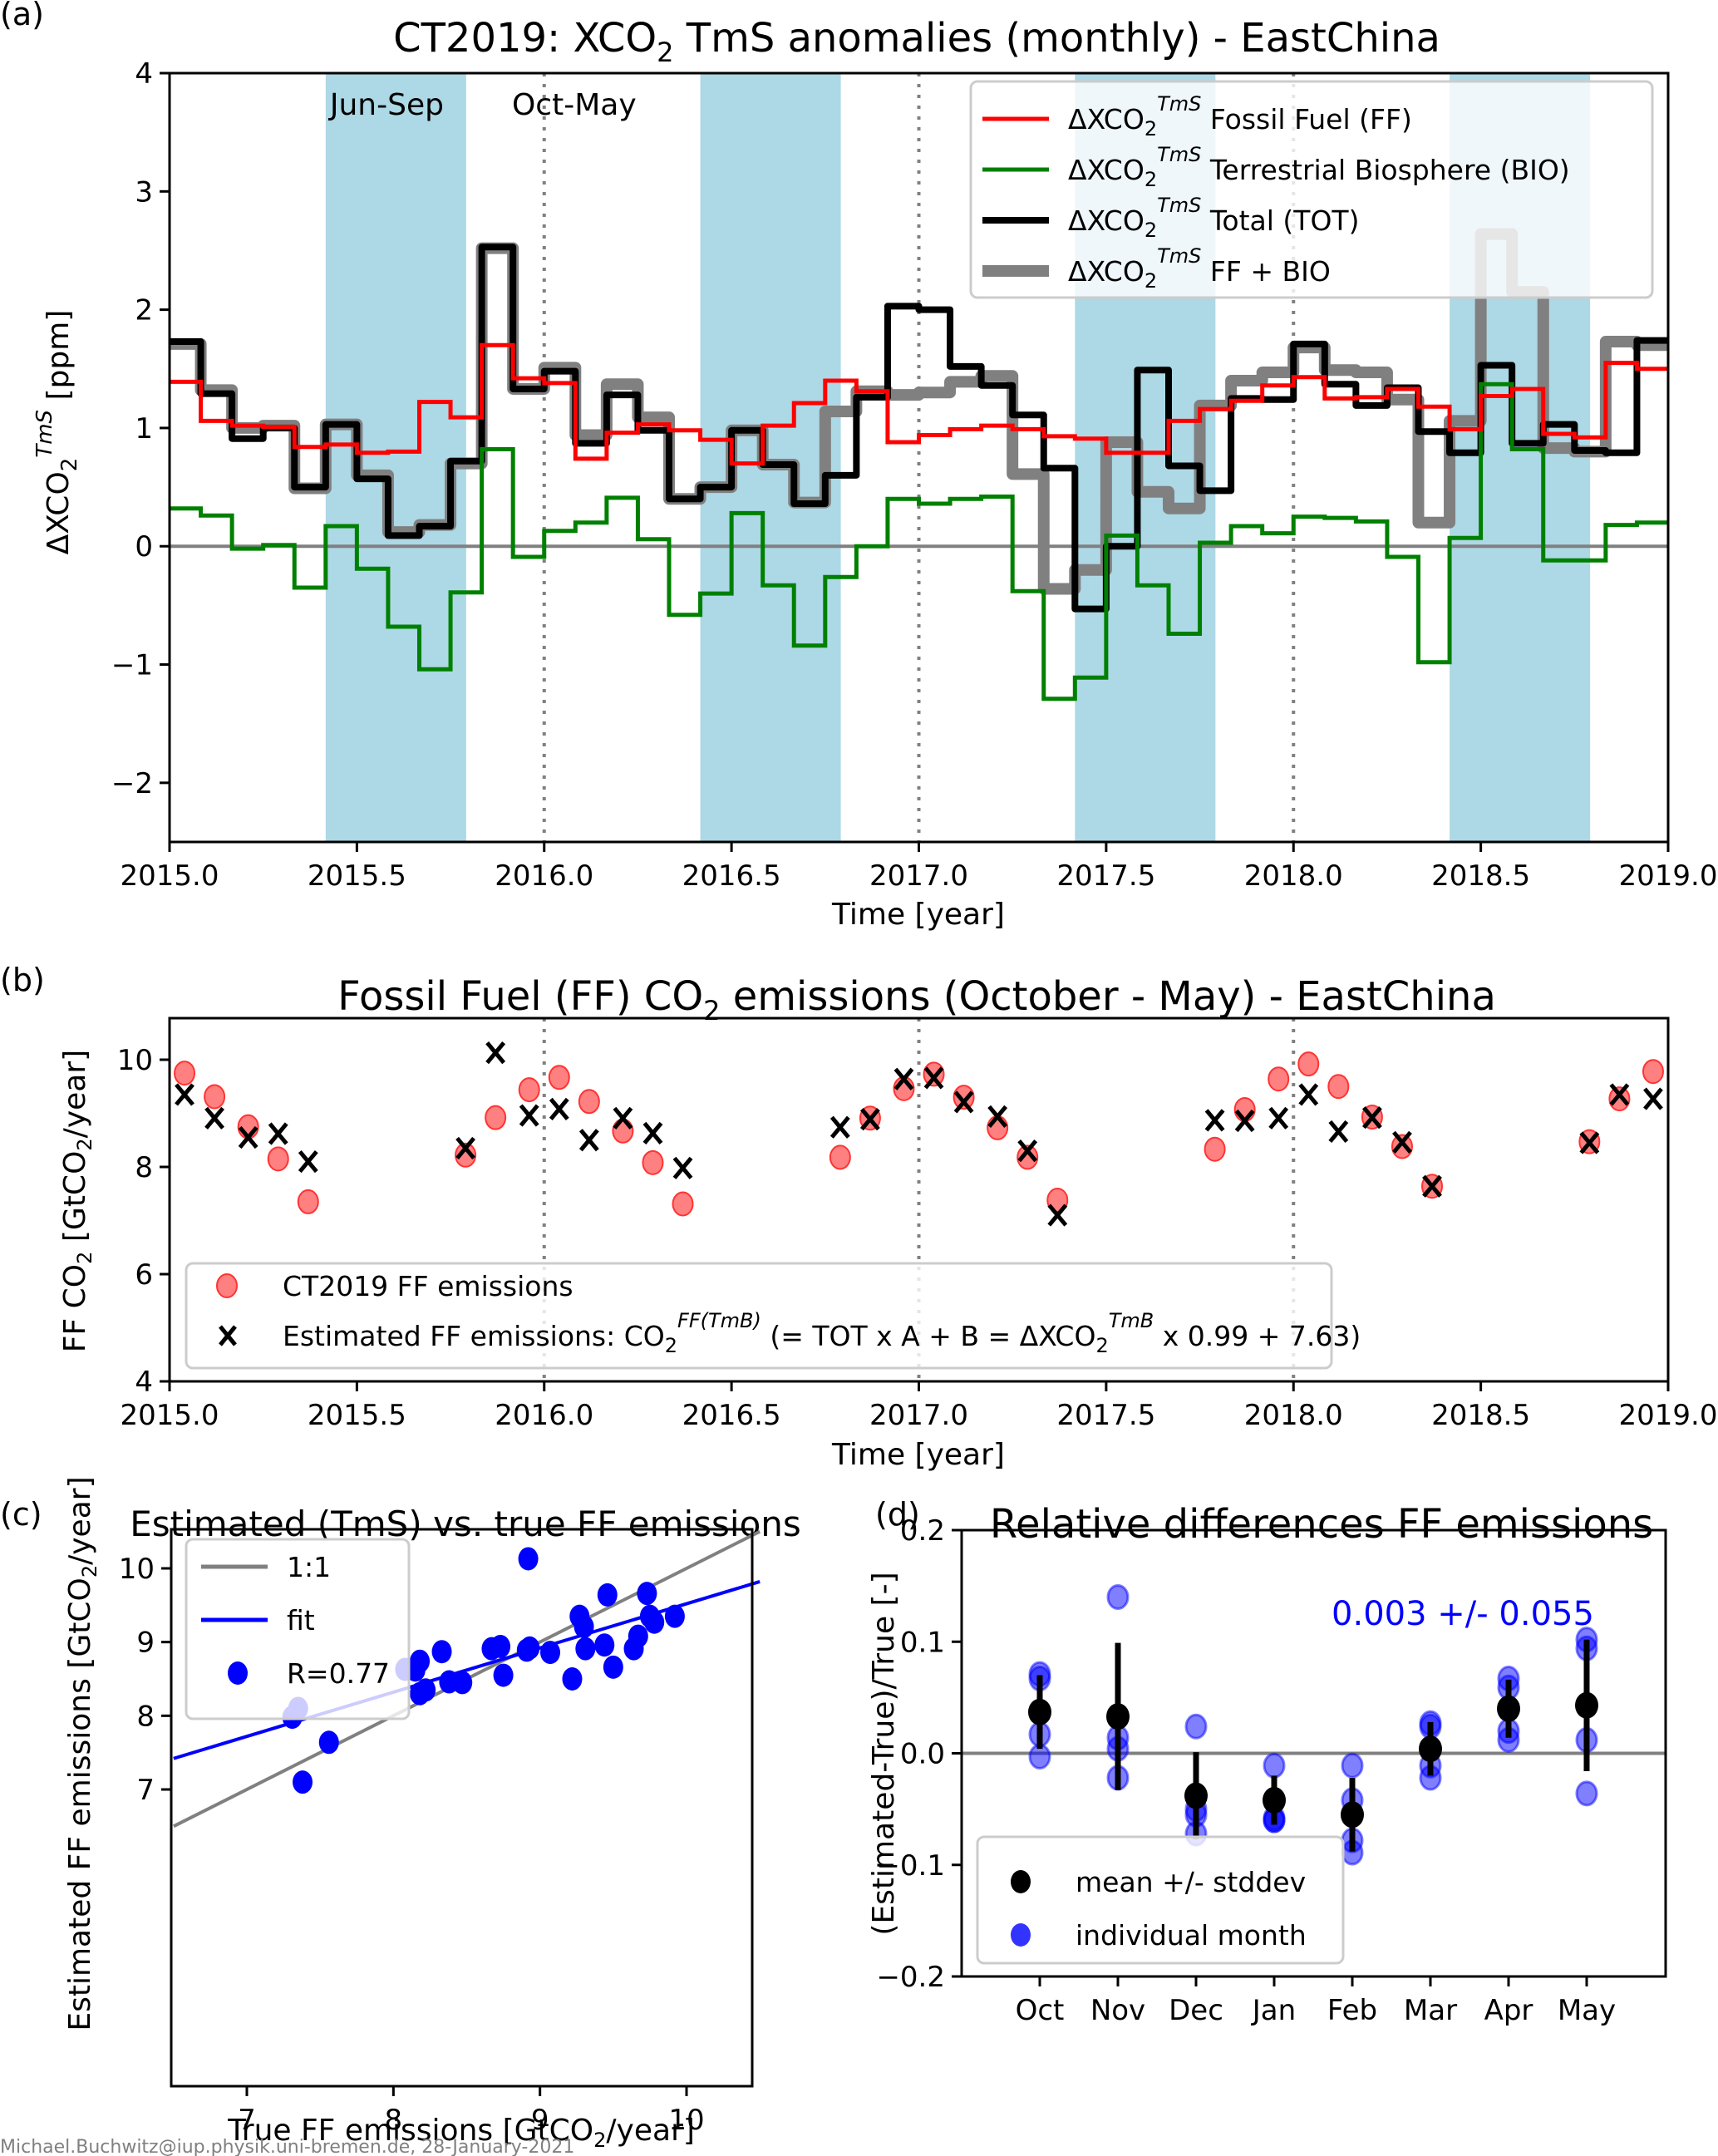 The height and width of the screenshot is (2156, 1718). What do you see at coordinates (1199, 268) in the screenshot?
I see `legend-label: ΔXCO2TmS FF + BIO` at bounding box center [1199, 268].